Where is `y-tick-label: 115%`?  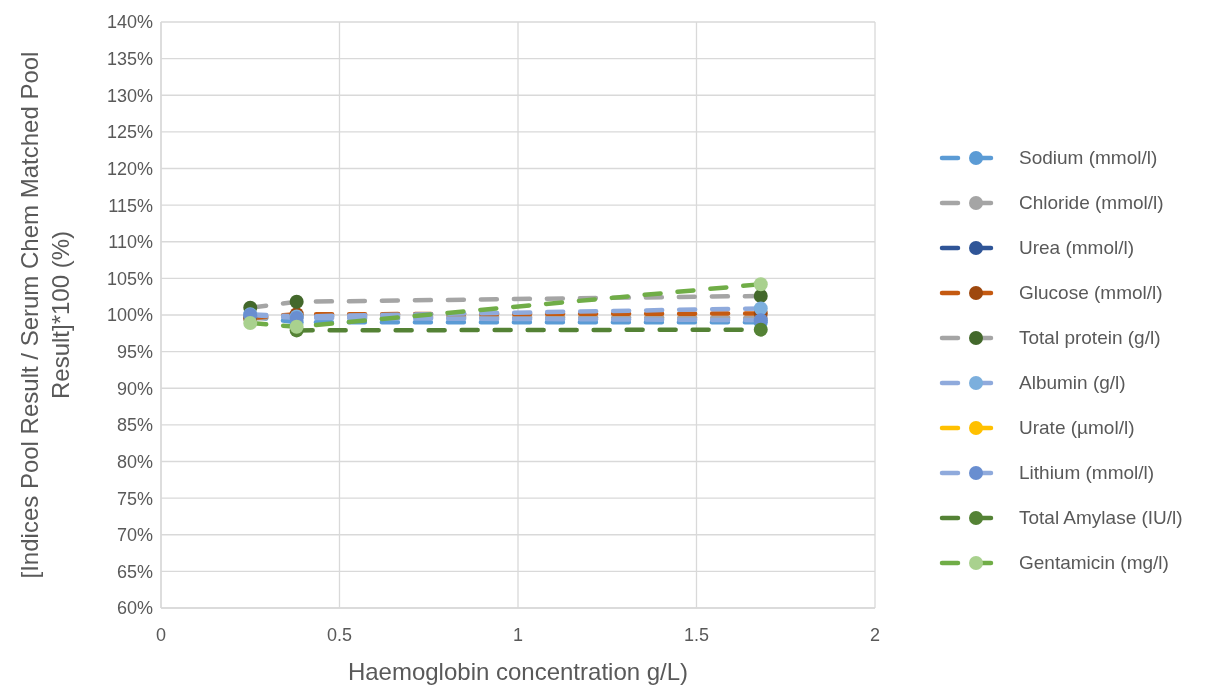 y-tick-label: 115% is located at coordinates (130, 205).